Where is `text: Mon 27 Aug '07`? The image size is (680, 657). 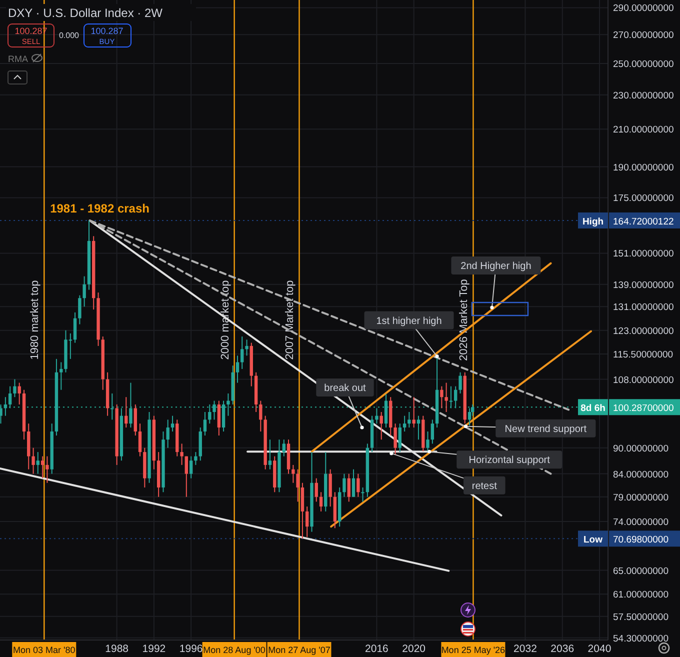 text: Mon 27 Aug '07 is located at coordinates (299, 650).